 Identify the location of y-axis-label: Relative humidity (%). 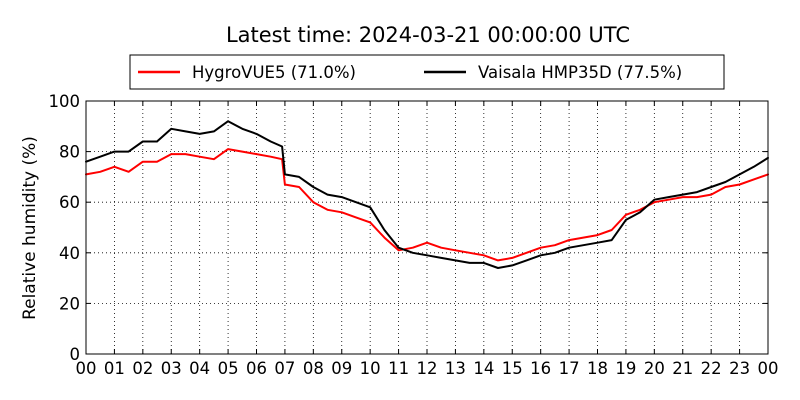
(30, 228).